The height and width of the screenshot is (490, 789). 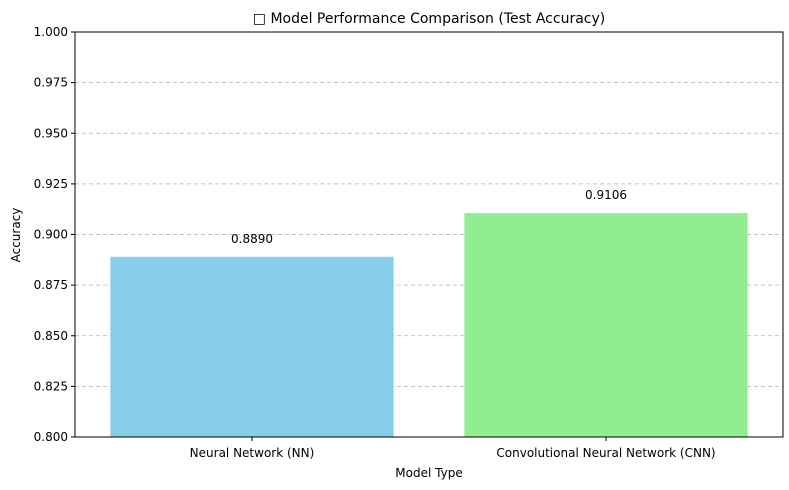 What do you see at coordinates (51, 386) in the screenshot?
I see `y-tick-label: 0.825` at bounding box center [51, 386].